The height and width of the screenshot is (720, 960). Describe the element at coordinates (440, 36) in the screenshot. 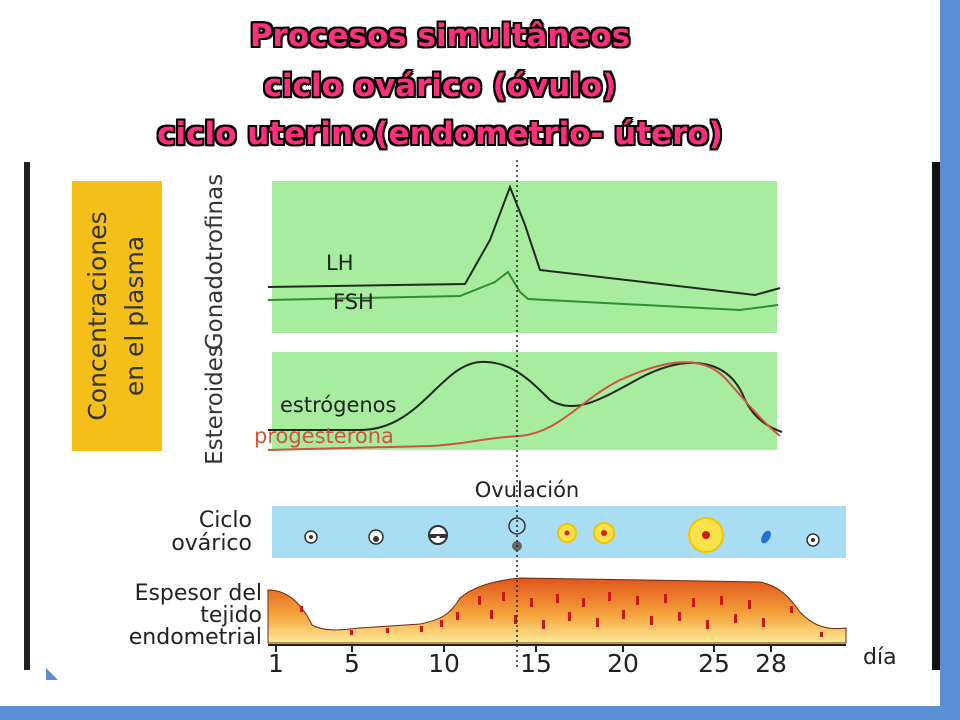

I see `title-line-1: Procesos simultâneos` at that location.